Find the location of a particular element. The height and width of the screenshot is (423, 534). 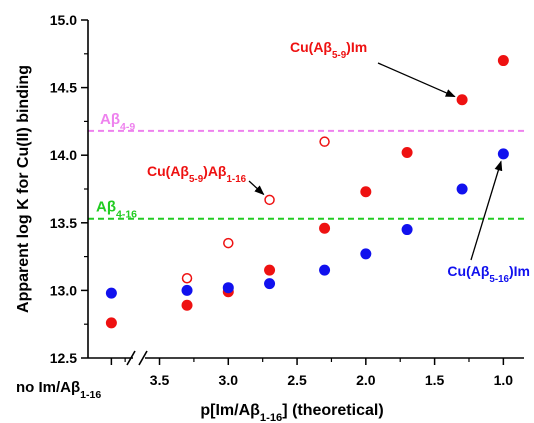

y-tick-label: 13.0 is located at coordinates (63, 290).